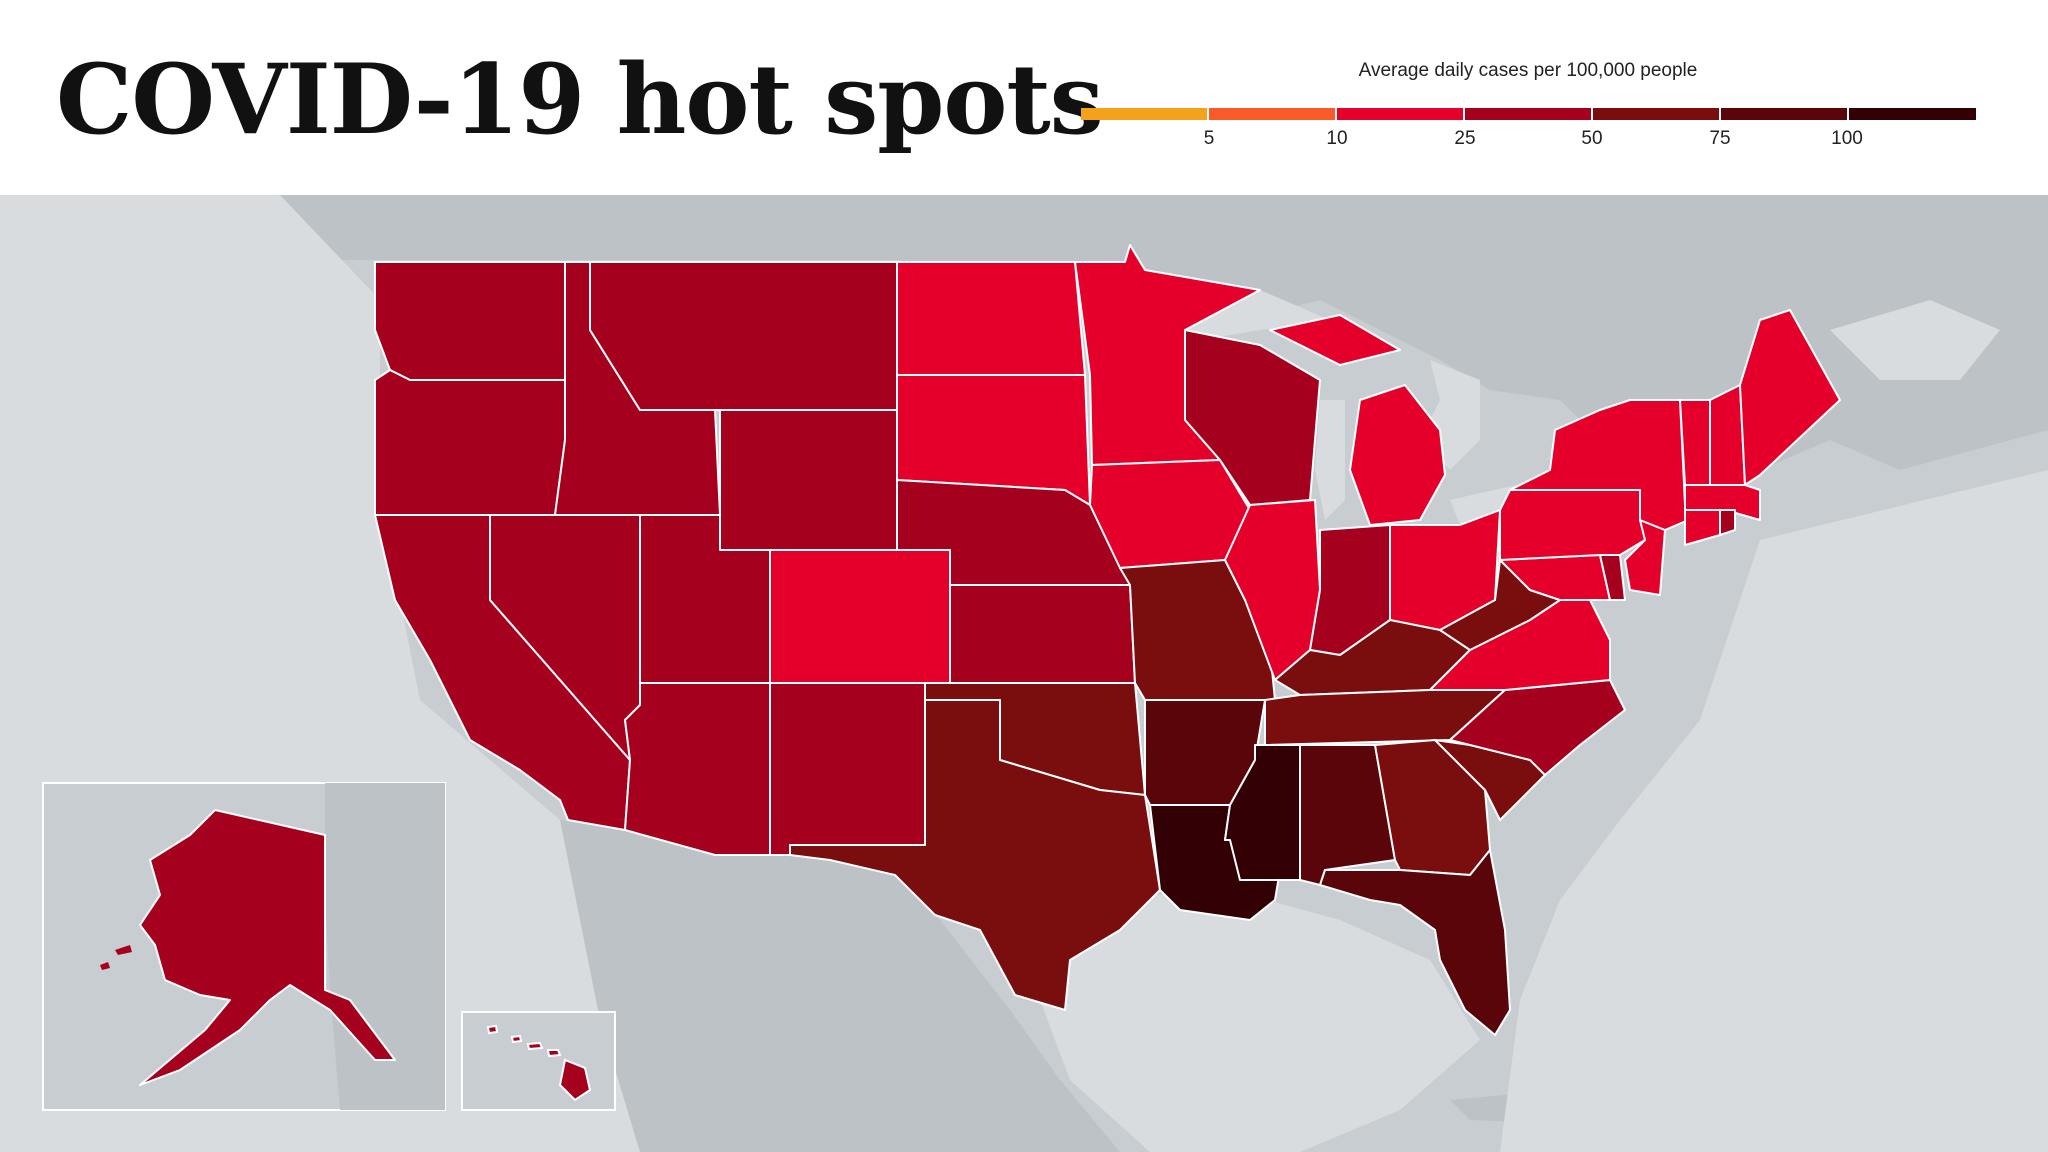  Describe the element at coordinates (1695, 442) in the screenshot. I see `state-vt` at that location.